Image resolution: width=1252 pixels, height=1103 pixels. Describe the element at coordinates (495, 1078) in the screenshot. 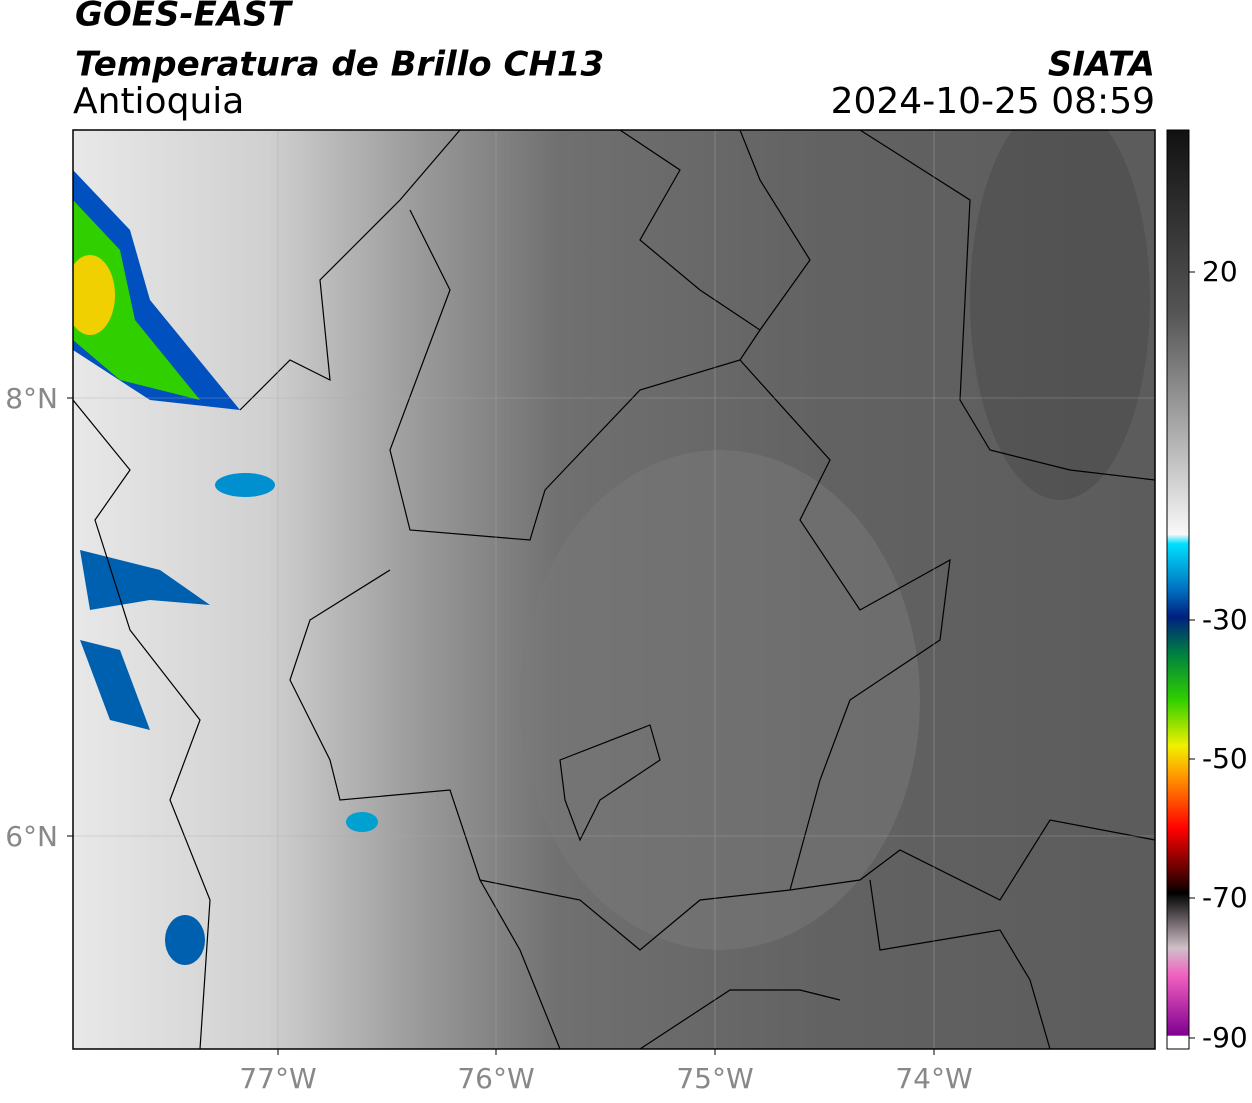

I see `lon-label: 76°W` at that location.